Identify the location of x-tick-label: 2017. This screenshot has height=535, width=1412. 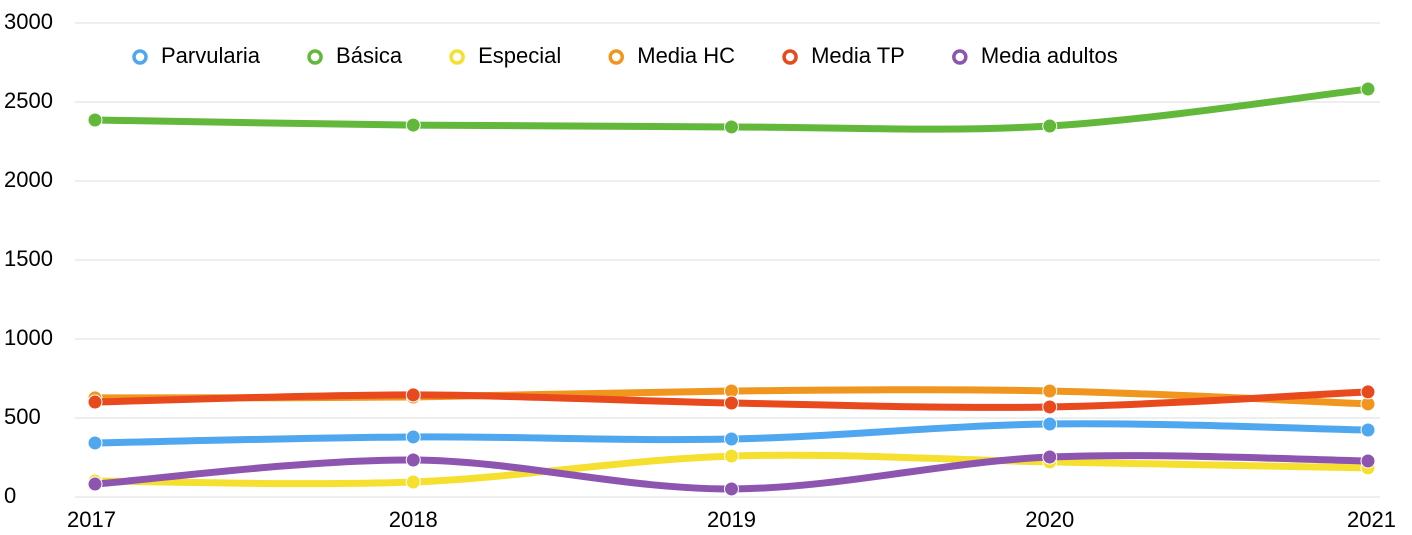
(91, 519).